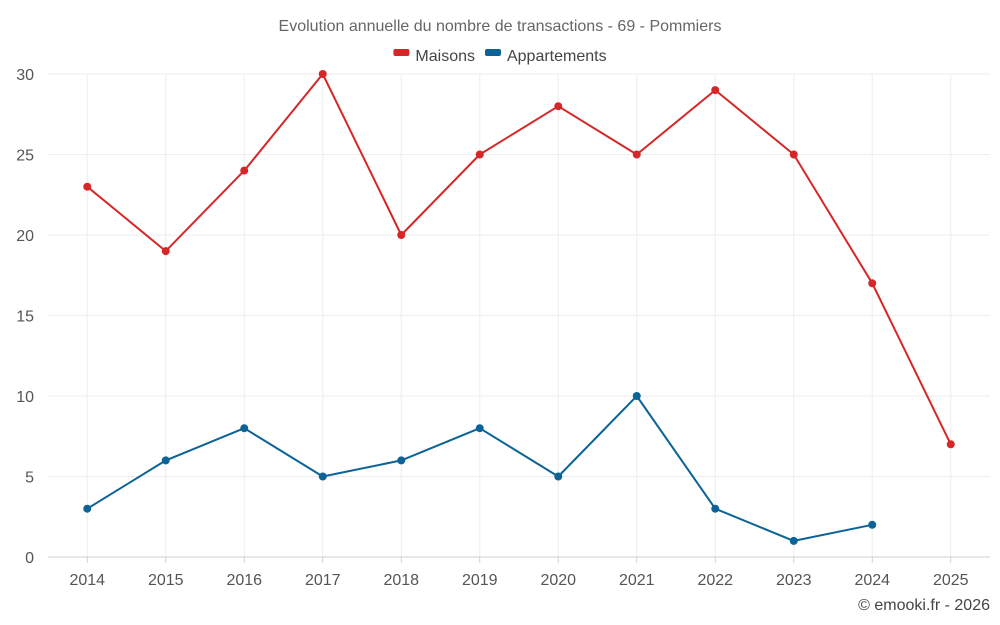 This screenshot has height=625, width=1000. I want to click on legend-item-appartements: Appartements, so click(545, 56).